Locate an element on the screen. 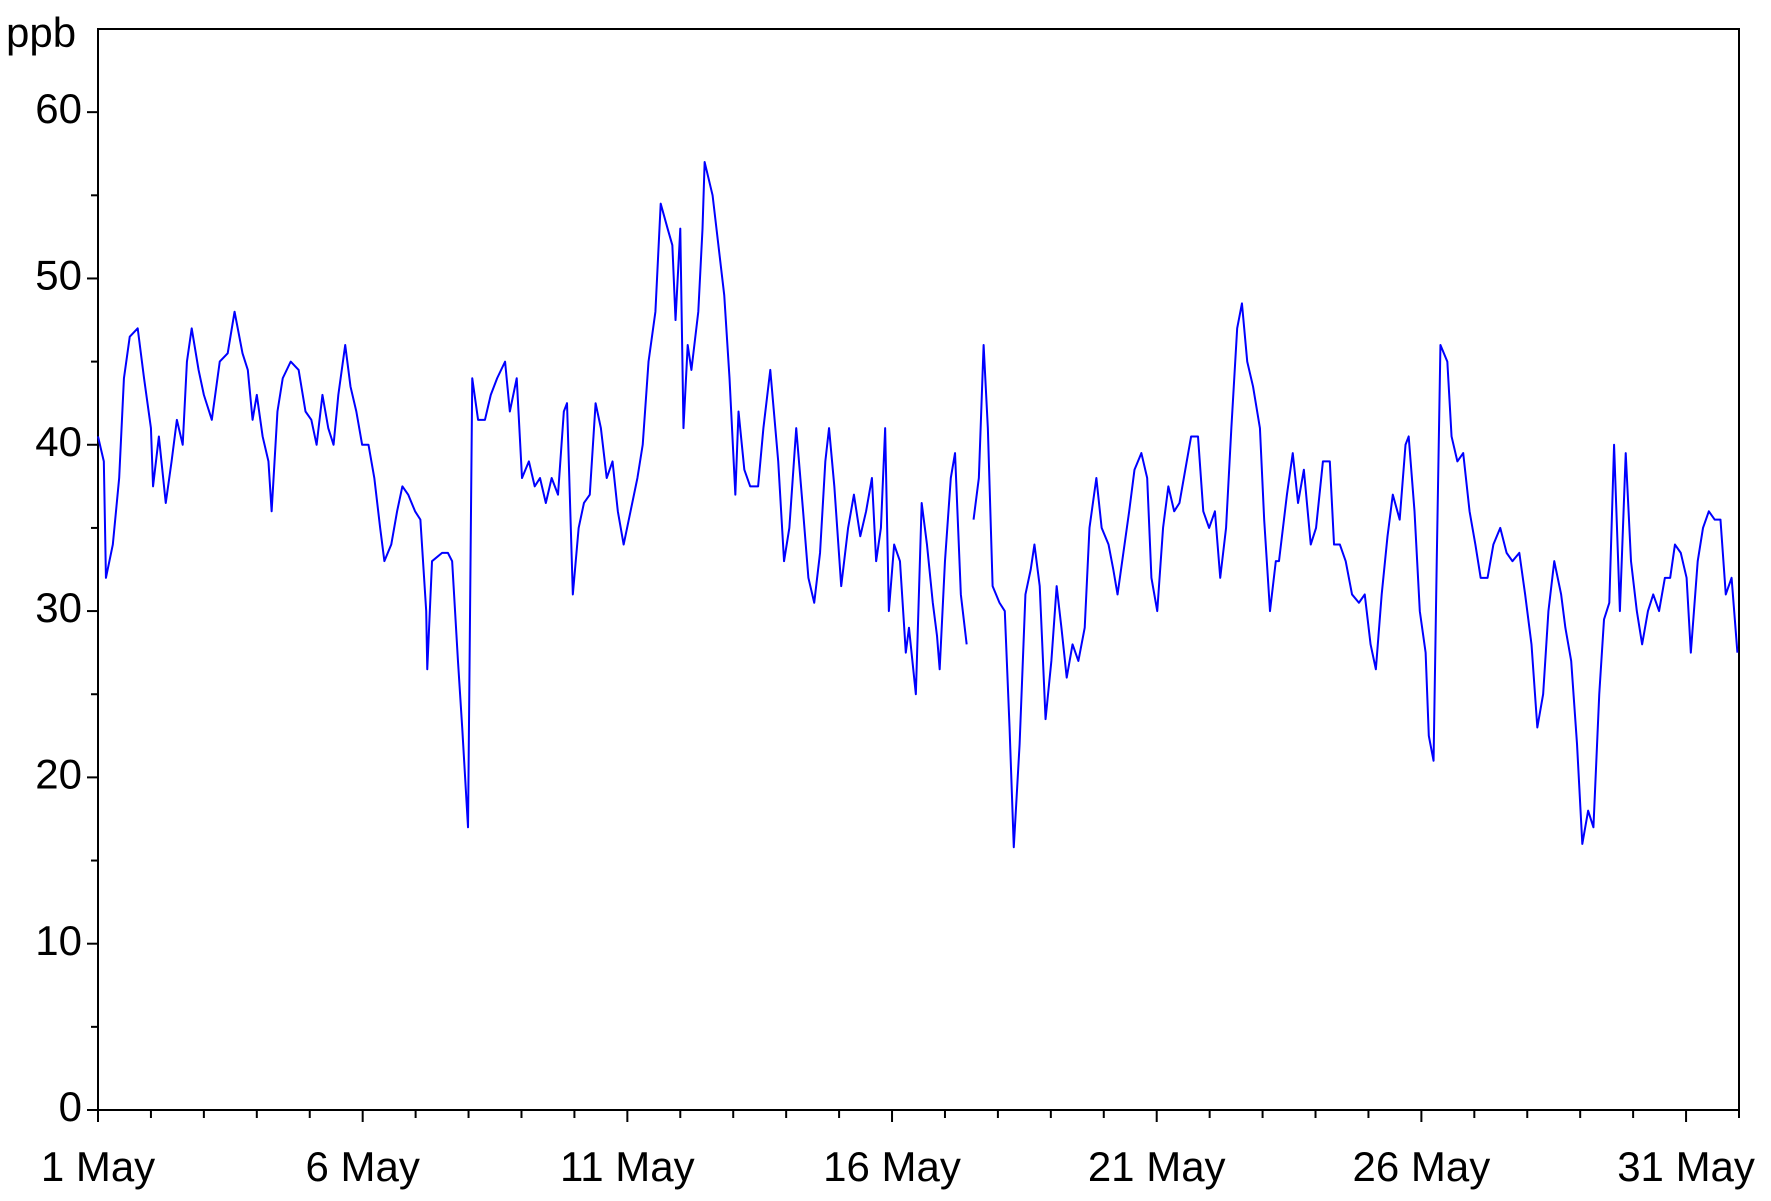 This screenshot has height=1201, width=1771. y-tick-label: 30 is located at coordinates (58, 607).